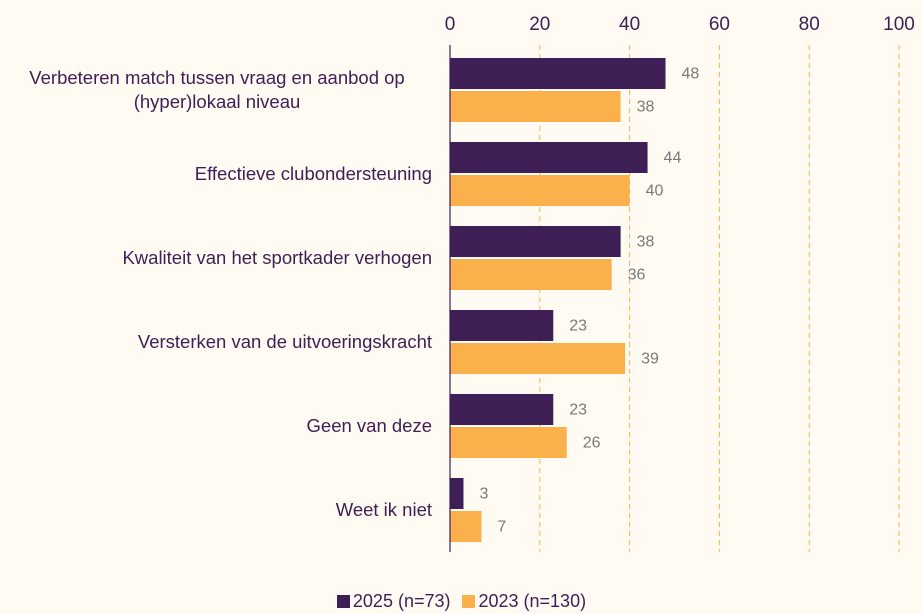 This screenshot has width=923, height=614. Describe the element at coordinates (691, 74) in the screenshot. I see `value-label: 48` at that location.